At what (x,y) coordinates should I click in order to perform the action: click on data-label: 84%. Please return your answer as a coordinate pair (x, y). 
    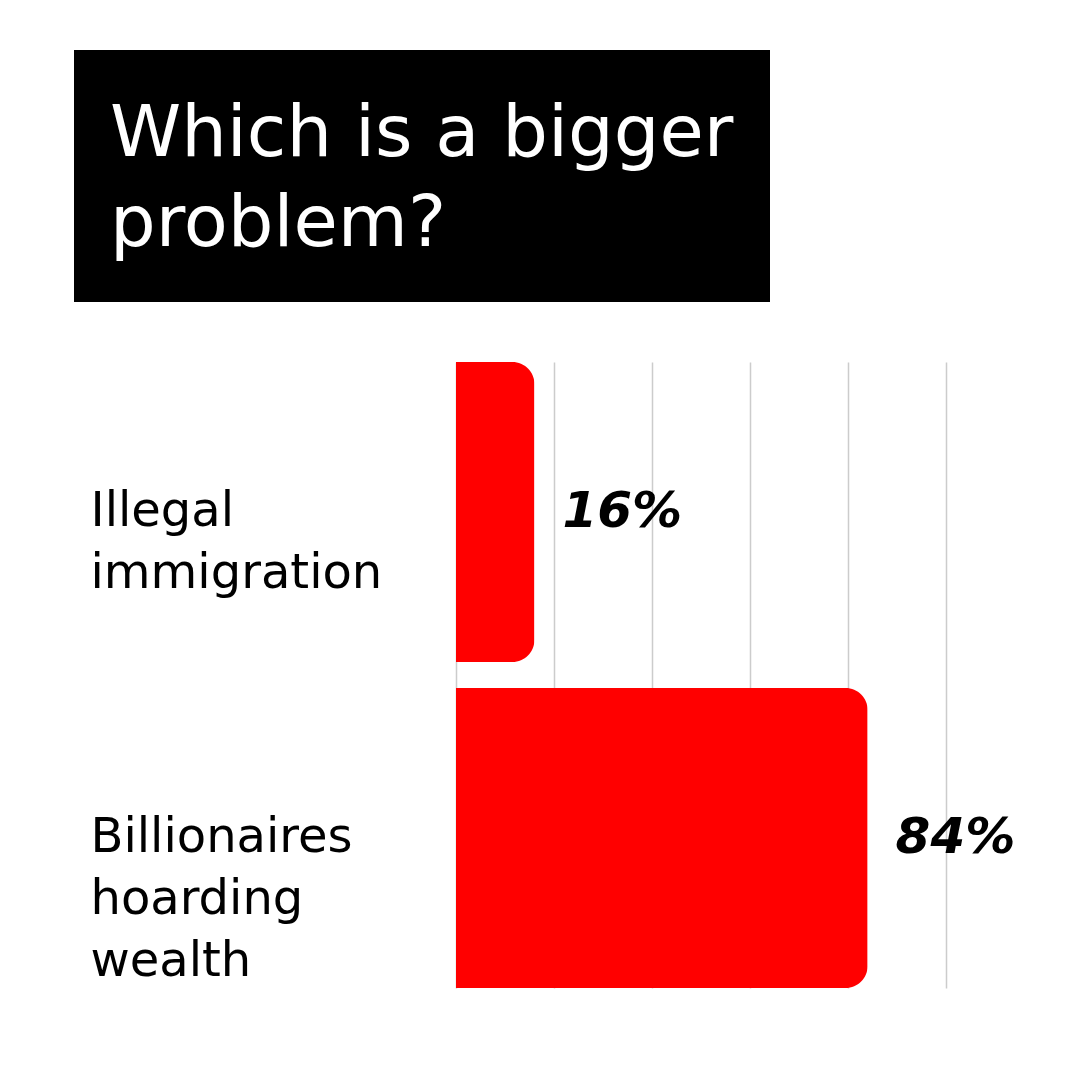
    Looking at the image, I should click on (955, 836).